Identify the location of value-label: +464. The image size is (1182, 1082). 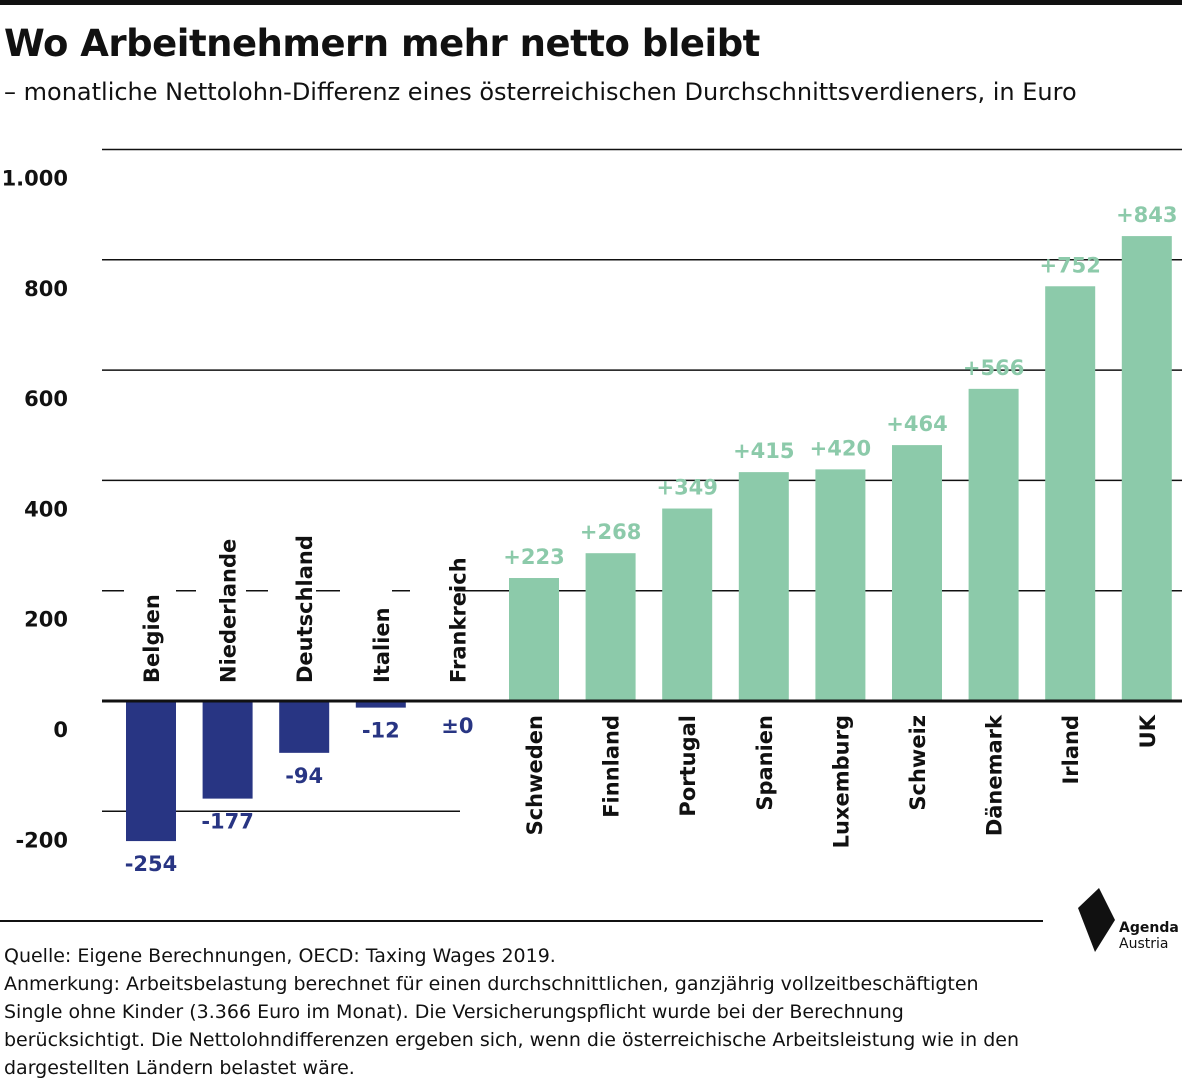
(916, 424).